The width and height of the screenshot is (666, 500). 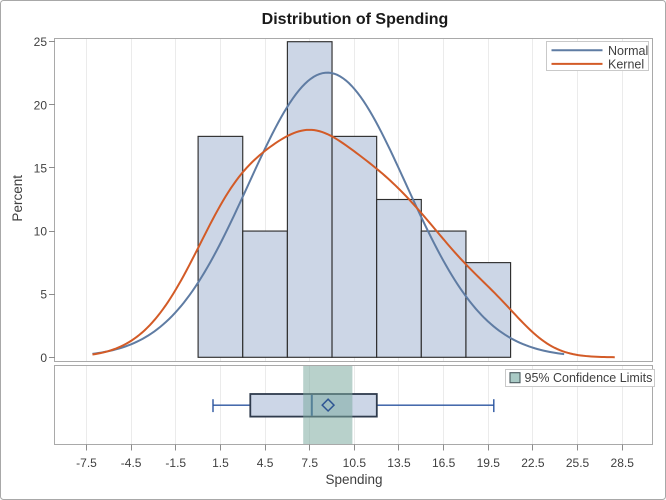 What do you see at coordinates (623, 463) in the screenshot?
I see `svg-text: 28.5` at bounding box center [623, 463].